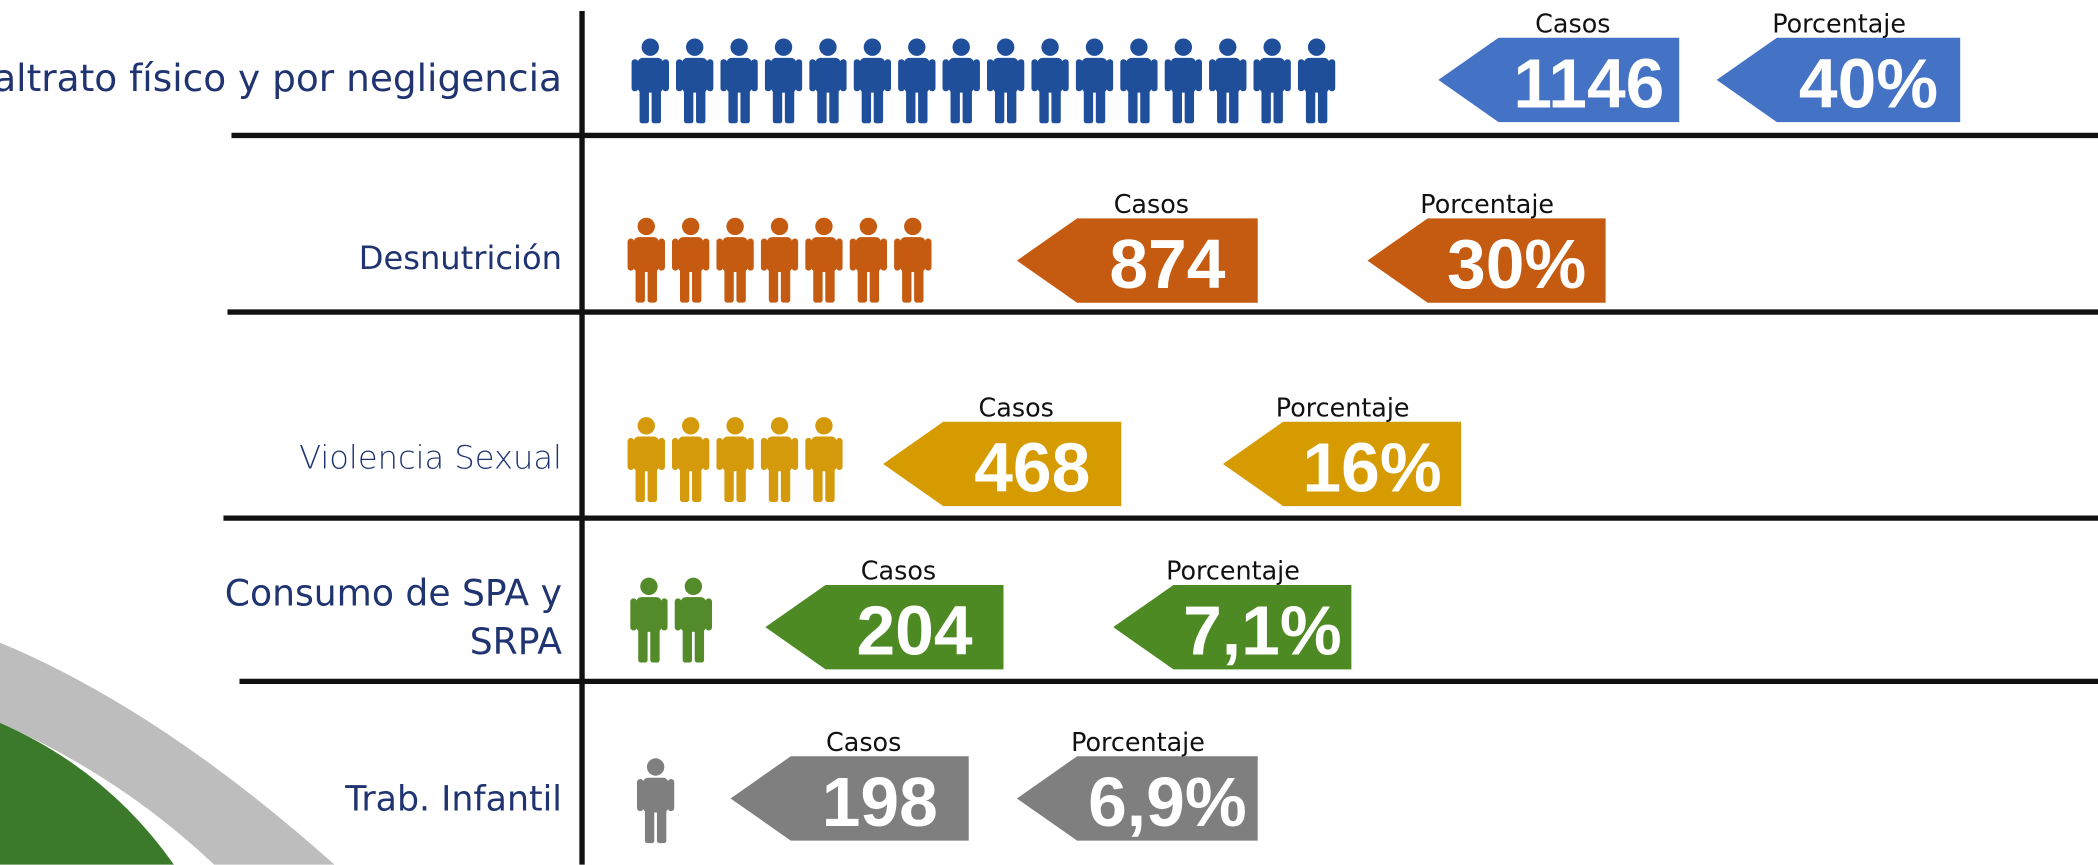 The width and height of the screenshot is (2098, 865). What do you see at coordinates (1167, 264) in the screenshot?
I see `cases-value: 874` at bounding box center [1167, 264].